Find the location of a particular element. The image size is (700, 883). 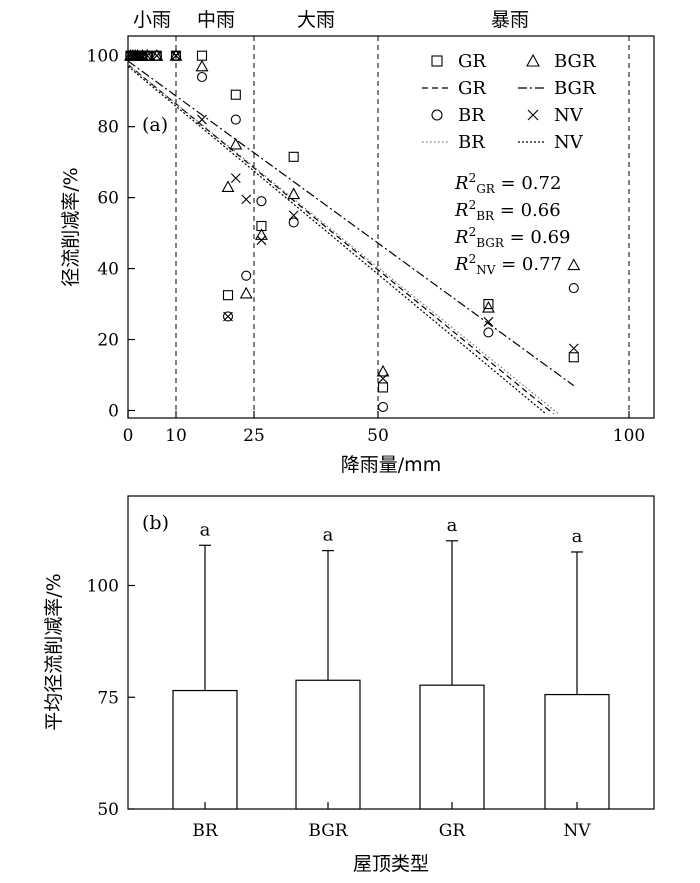

x-axis-top: 0 10 25 50 100 is located at coordinates (384, 428).